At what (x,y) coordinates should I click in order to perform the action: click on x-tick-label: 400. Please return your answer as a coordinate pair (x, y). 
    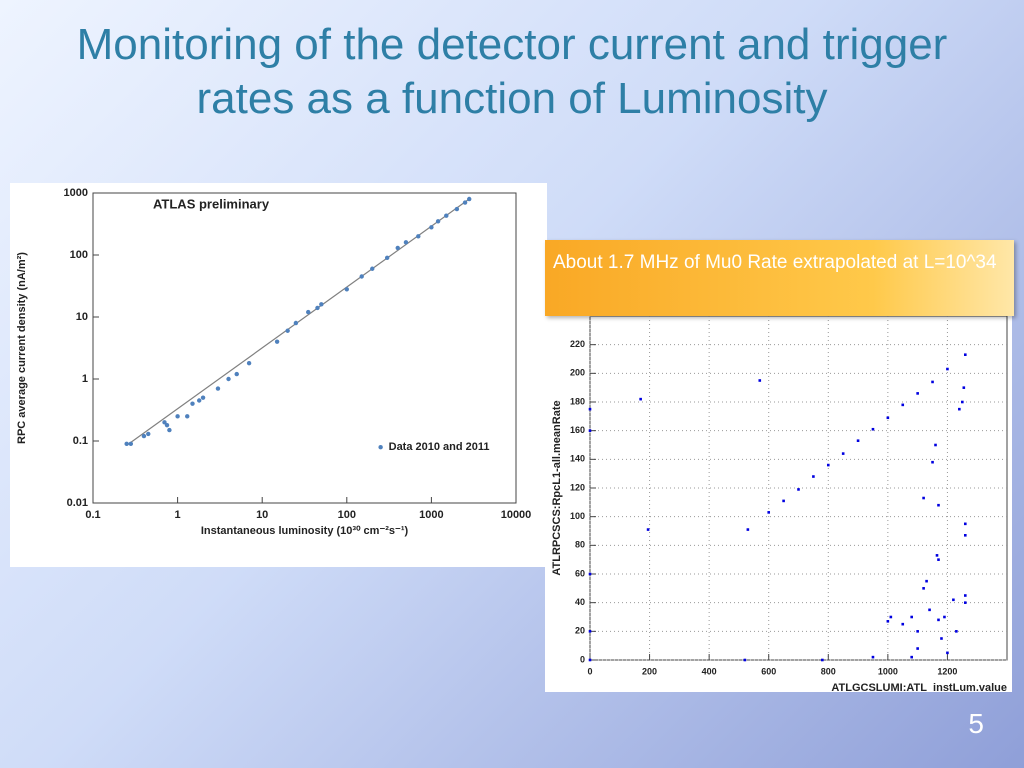
    Looking at the image, I should click on (709, 671).